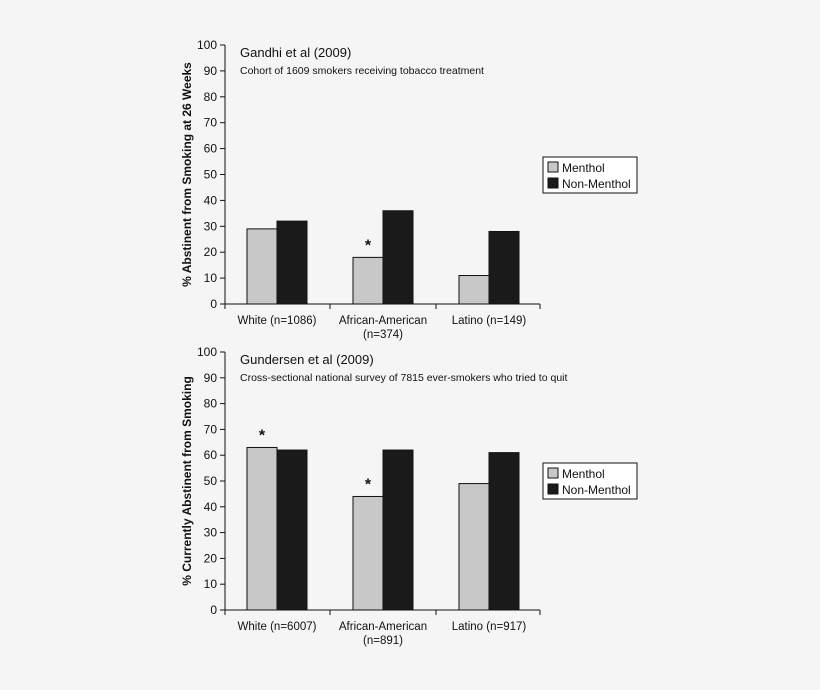 The height and width of the screenshot is (690, 820). I want to click on x-category-label: White (n=1086), so click(277, 321).